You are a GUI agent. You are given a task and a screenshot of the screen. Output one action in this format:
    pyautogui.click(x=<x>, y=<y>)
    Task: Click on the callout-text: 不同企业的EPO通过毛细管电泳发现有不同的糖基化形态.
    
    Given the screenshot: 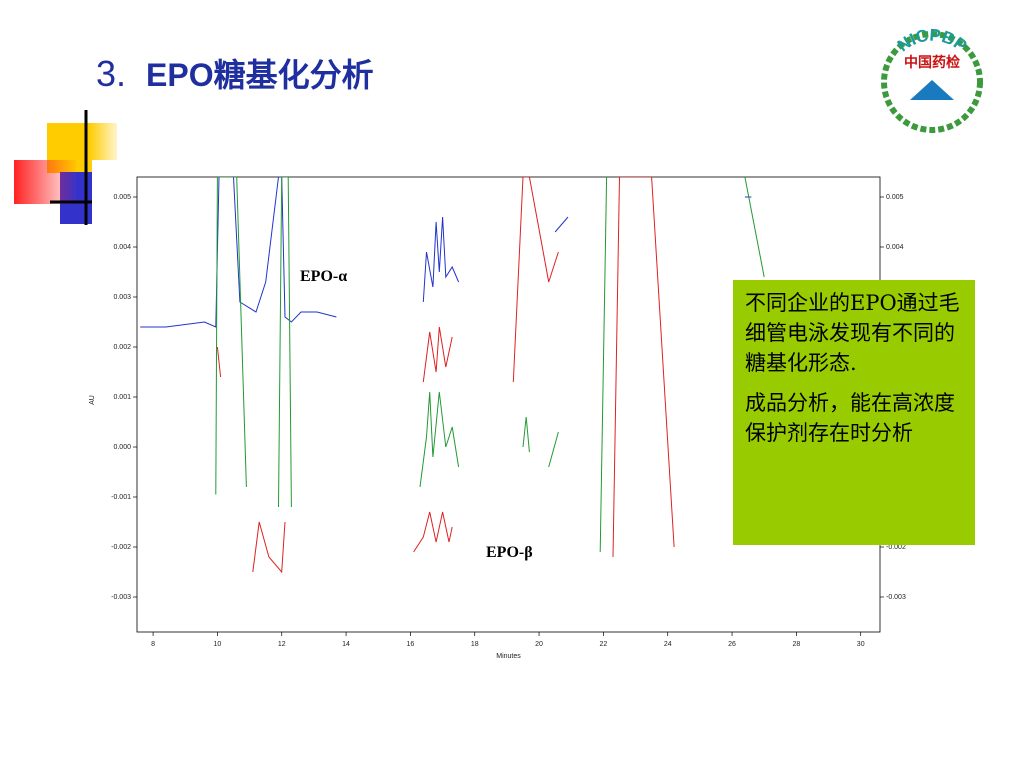 What is the action you would take?
    pyautogui.click(x=852, y=333)
    